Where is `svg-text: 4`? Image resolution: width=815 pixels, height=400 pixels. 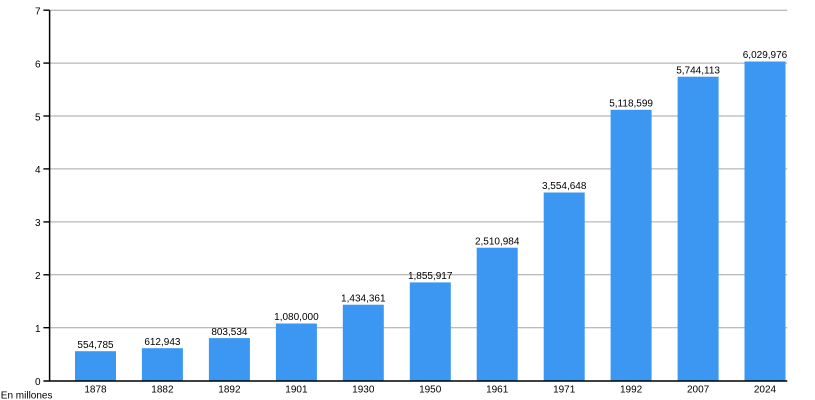 svg-text: 4 is located at coordinates (38, 170).